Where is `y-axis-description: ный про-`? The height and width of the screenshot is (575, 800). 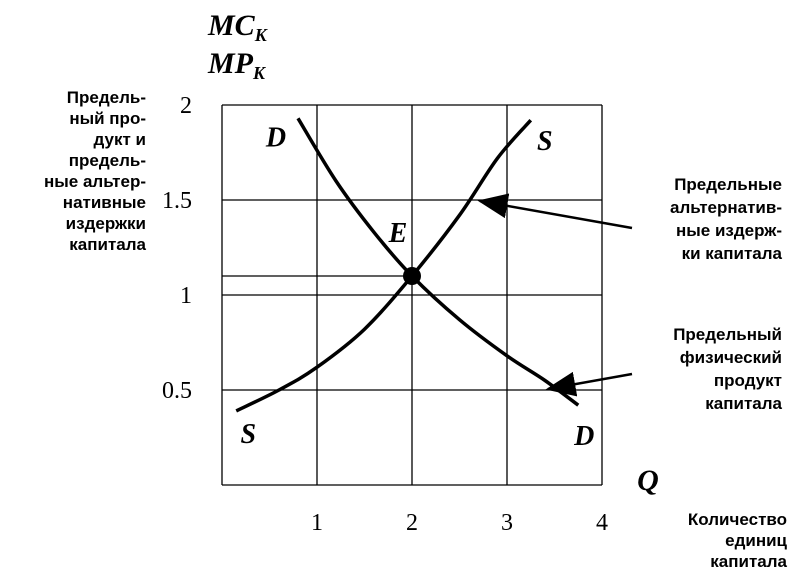
y-axis-description: ный про- is located at coordinates (107, 118).